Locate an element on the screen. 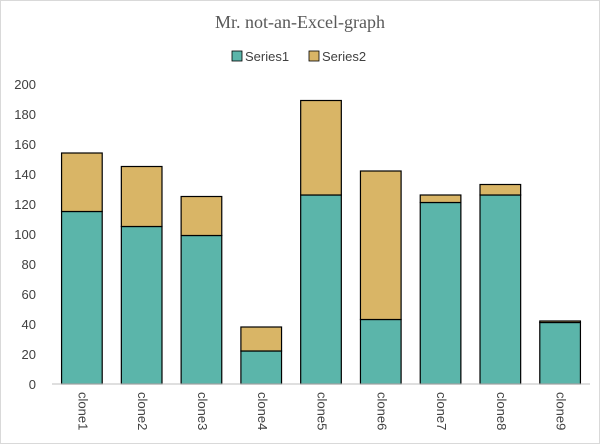  x-tick-label-clone5: clone5 is located at coordinates (322, 411).